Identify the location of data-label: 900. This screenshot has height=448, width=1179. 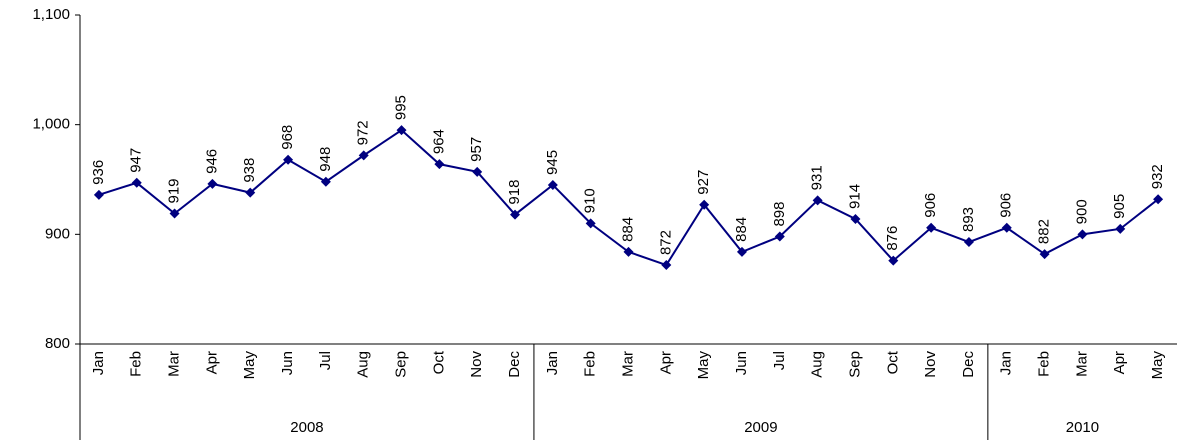
(1081, 211).